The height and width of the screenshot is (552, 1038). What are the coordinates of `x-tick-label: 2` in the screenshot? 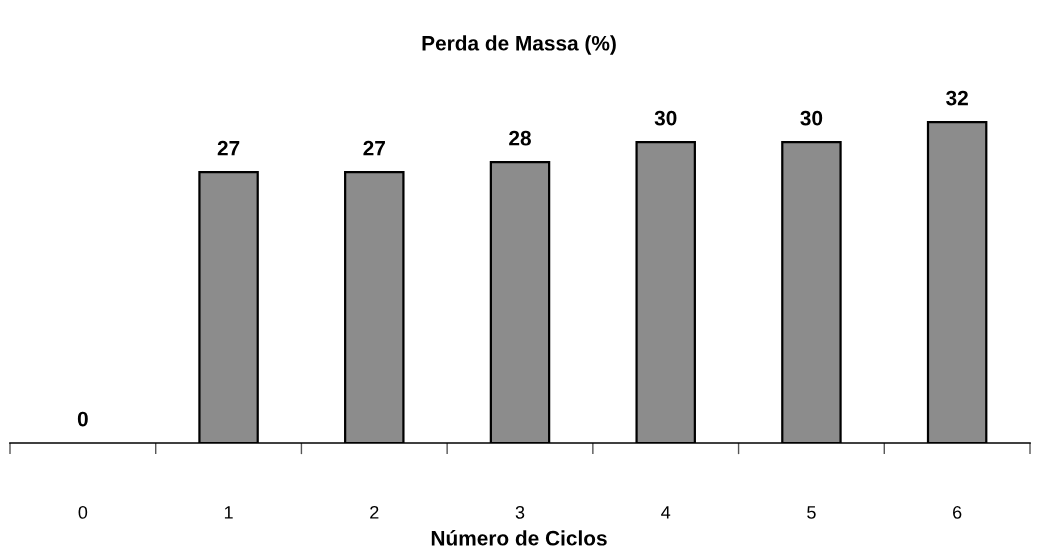 It's located at (374, 512).